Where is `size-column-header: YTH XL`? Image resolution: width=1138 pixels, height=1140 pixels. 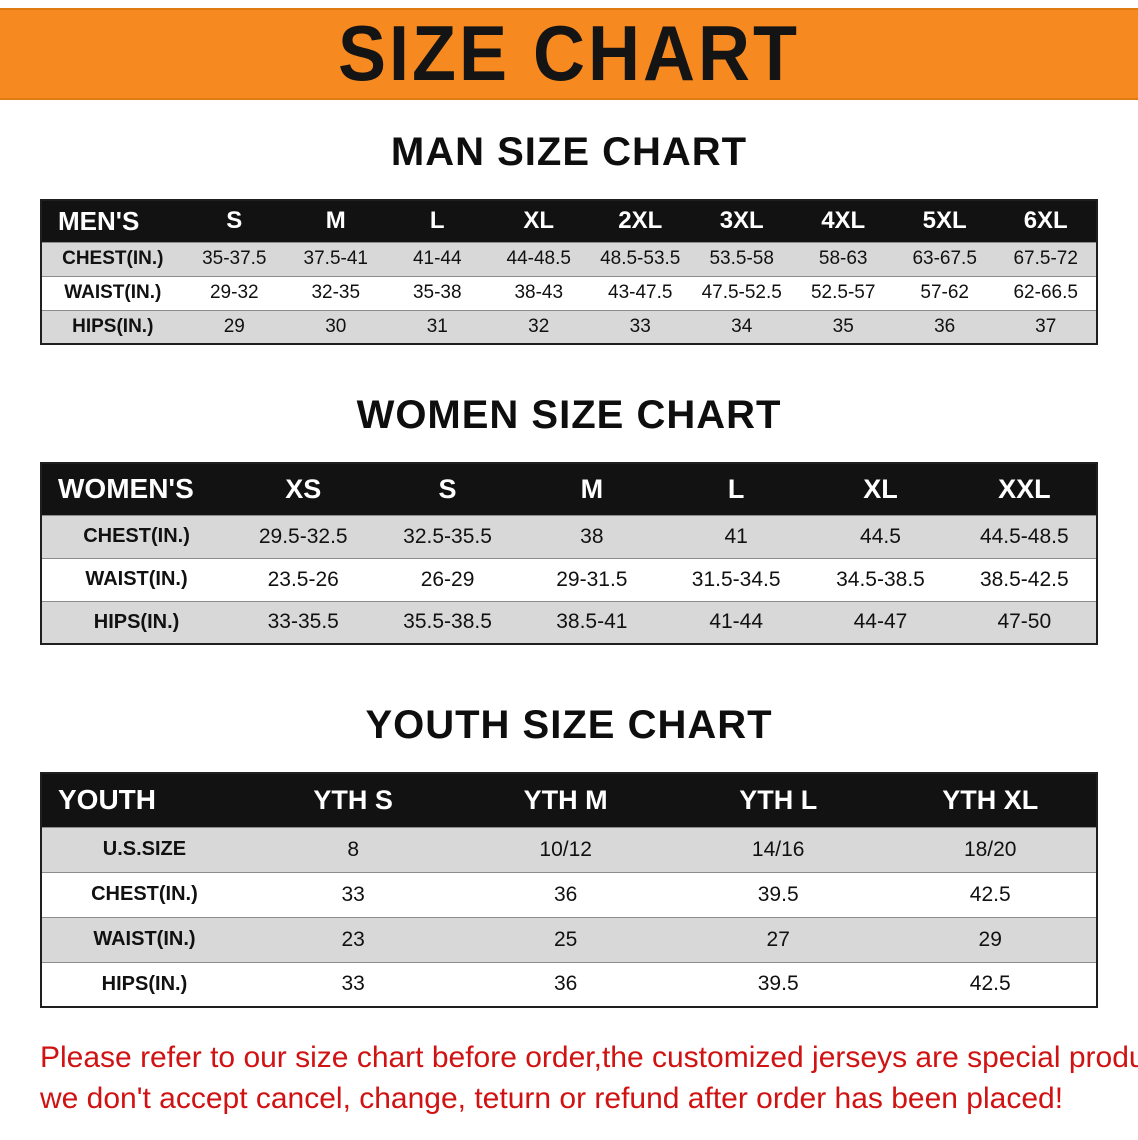
size-column-header: YTH XL is located at coordinates (990, 800).